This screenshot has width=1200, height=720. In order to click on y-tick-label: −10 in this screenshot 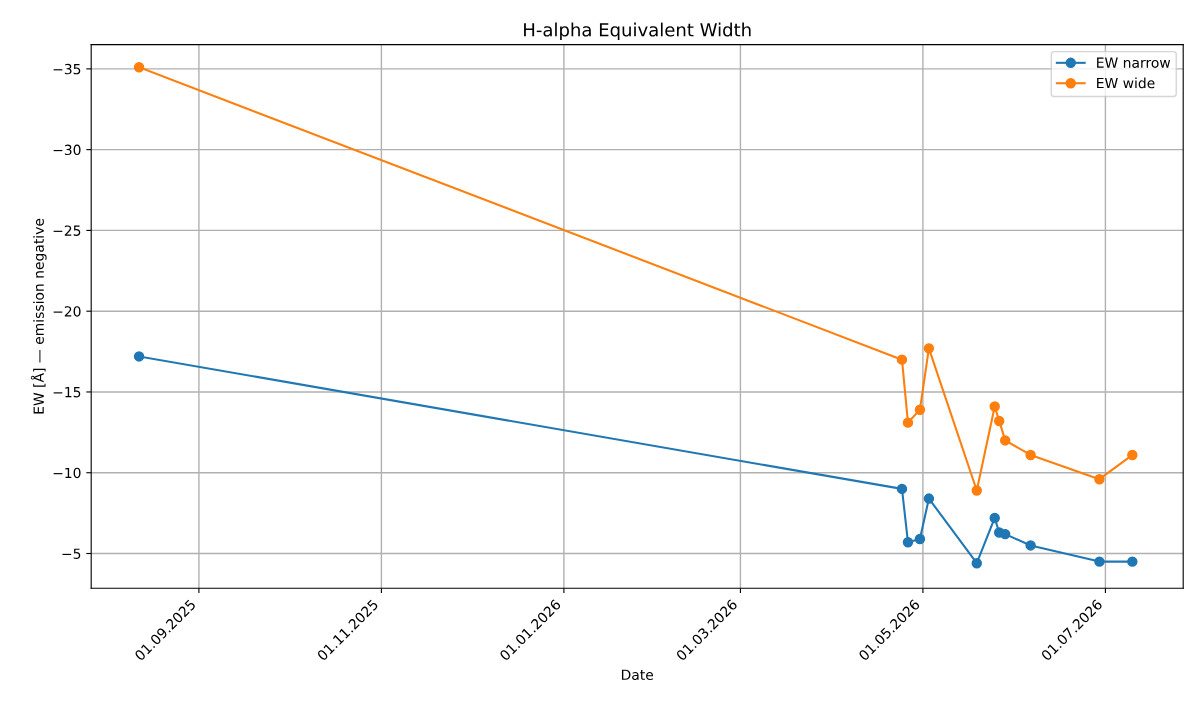, I will do `click(67, 473)`.